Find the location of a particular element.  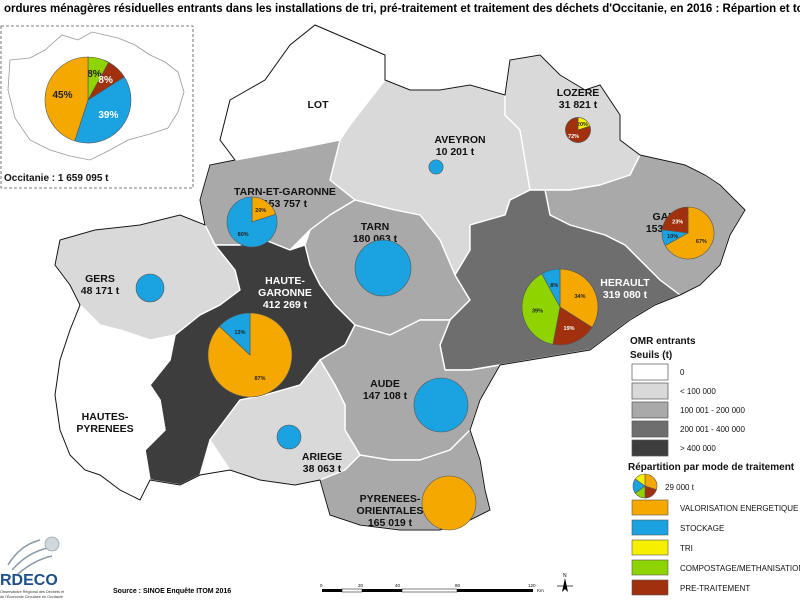

inset-pie-label-compostage: 8% is located at coordinates (94, 74).